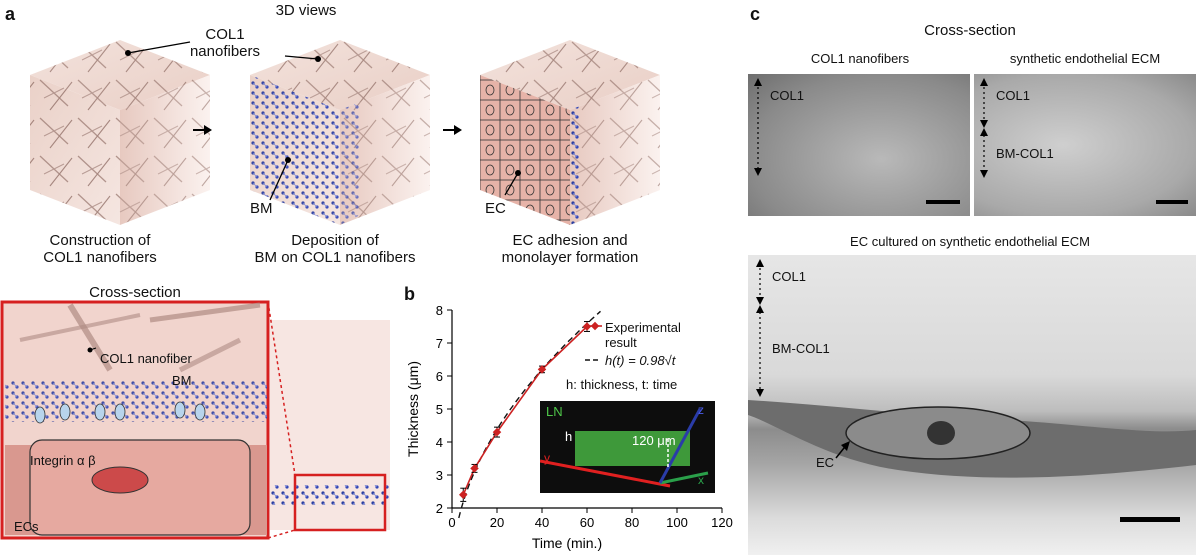 This screenshot has width=1200, height=560. What do you see at coordinates (801, 348) in the screenshot?
I see `micro-bottom-bm: BM-COL1` at bounding box center [801, 348].